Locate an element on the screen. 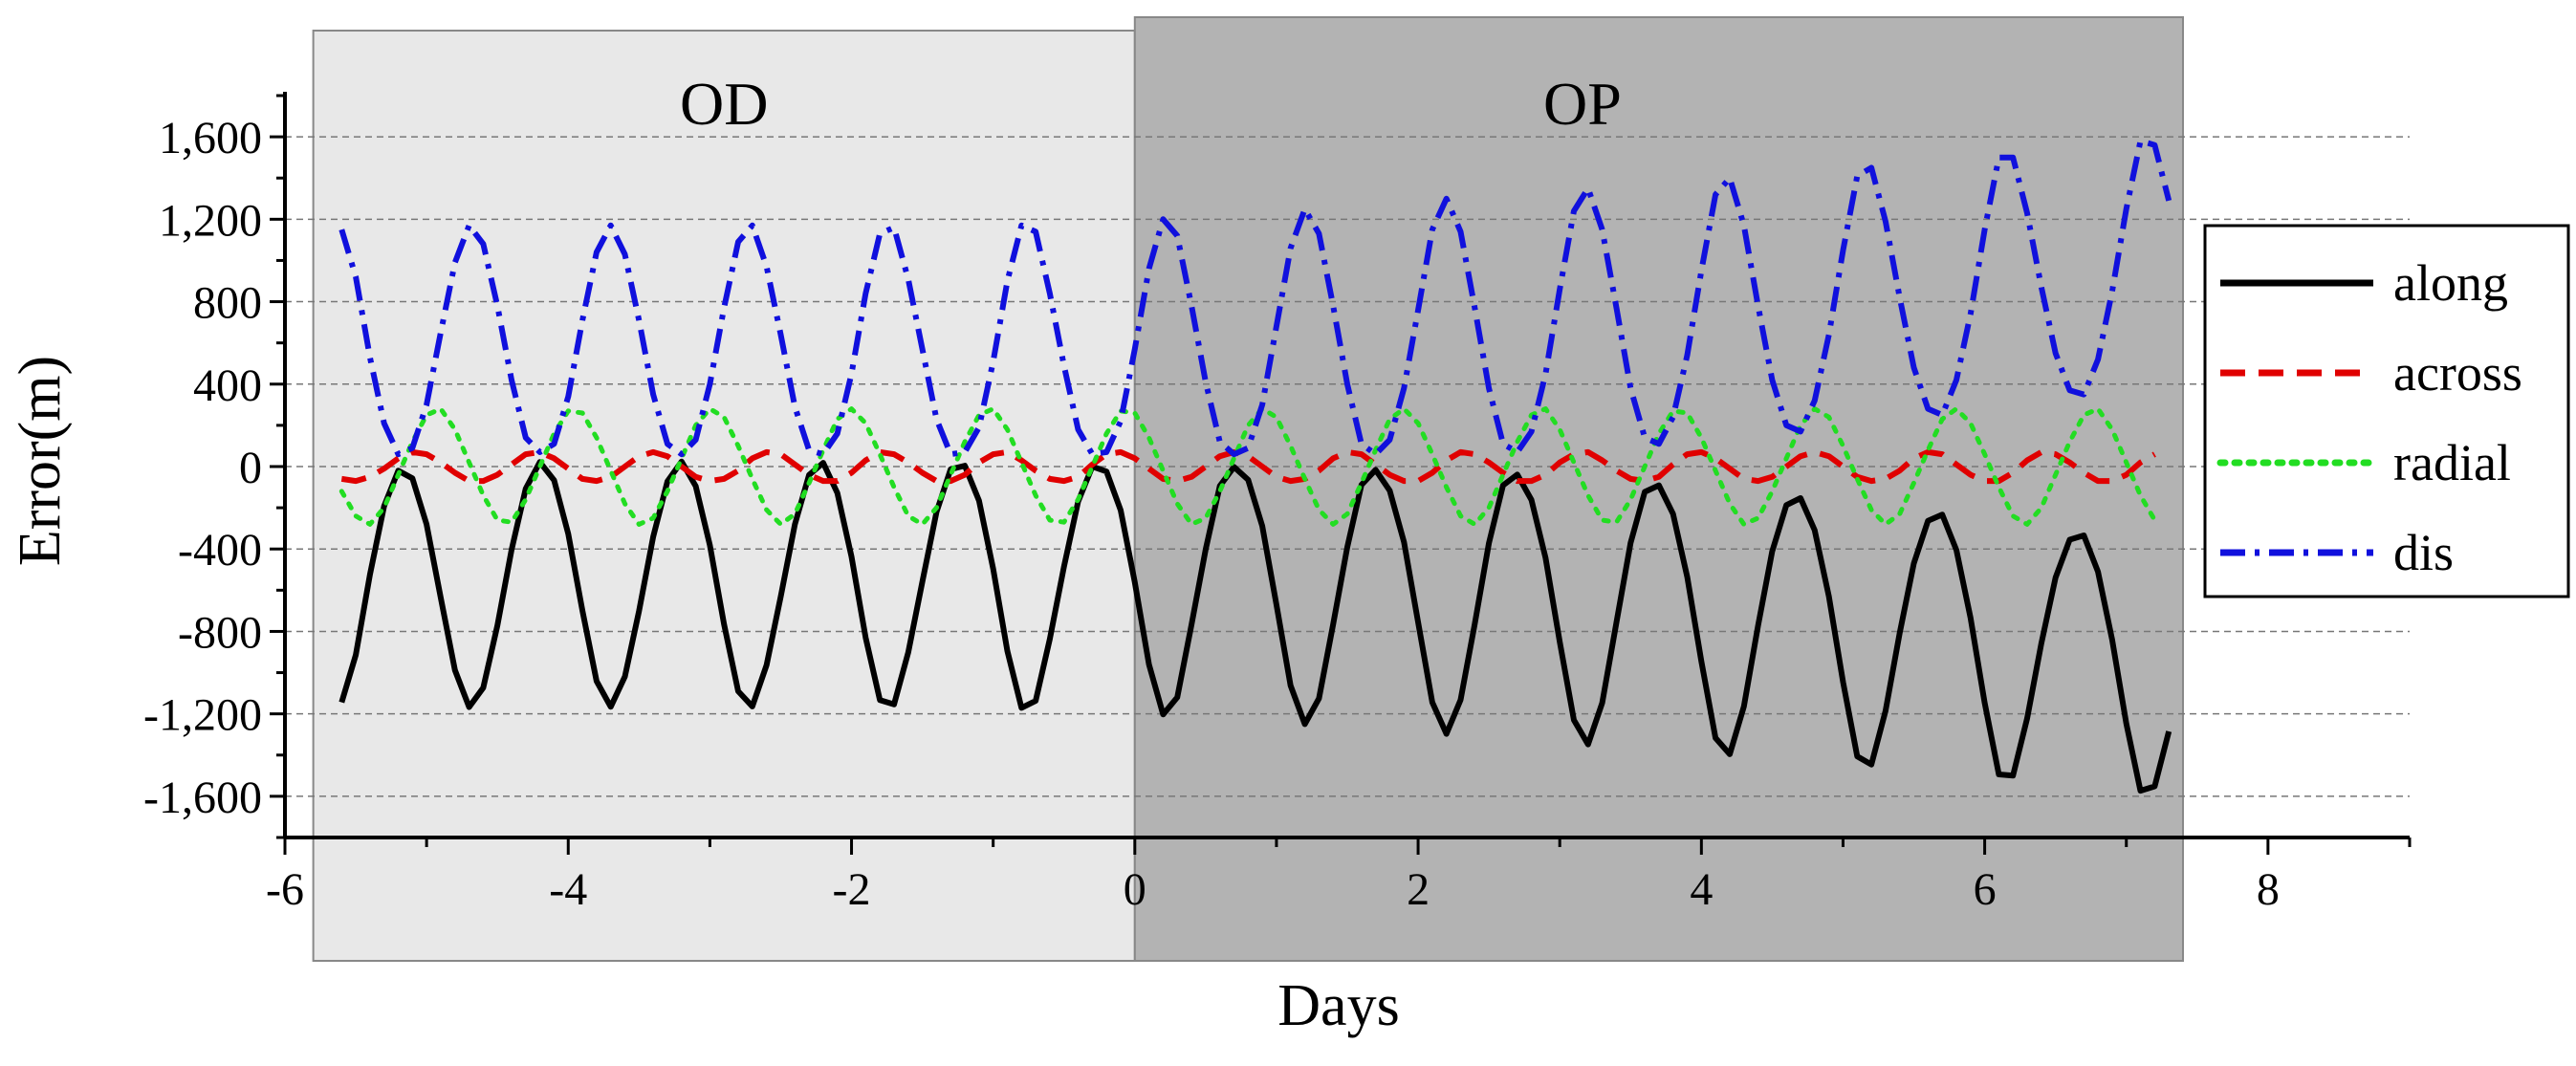 Image resolution: width=2576 pixels, height=1066 pixels. x-tick-label: 0 is located at coordinates (1135, 890).